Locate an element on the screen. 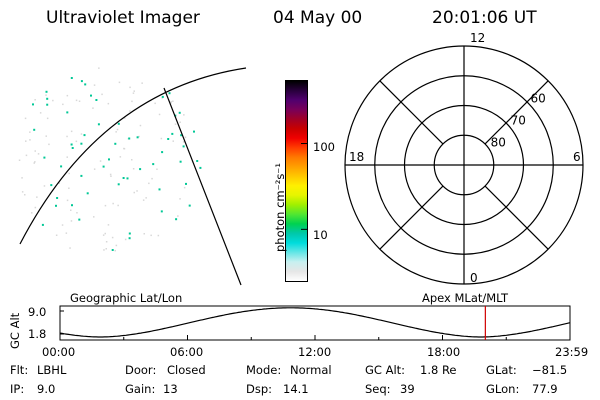 The image size is (600, 400). status-gain-value: 13 is located at coordinates (170, 389).